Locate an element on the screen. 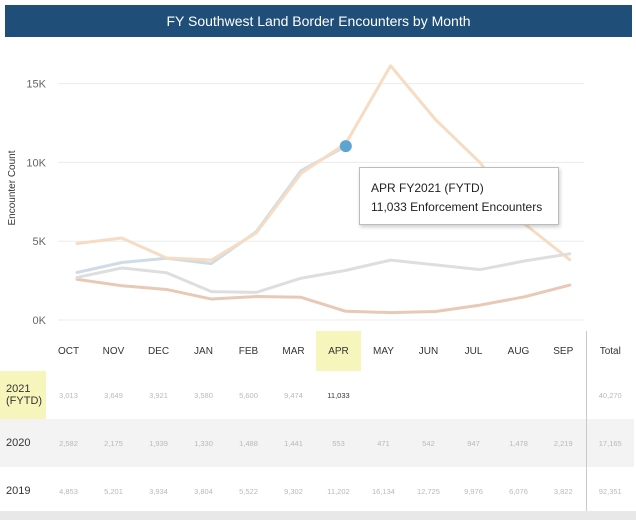  table-cell: 3,822 is located at coordinates (563, 491).